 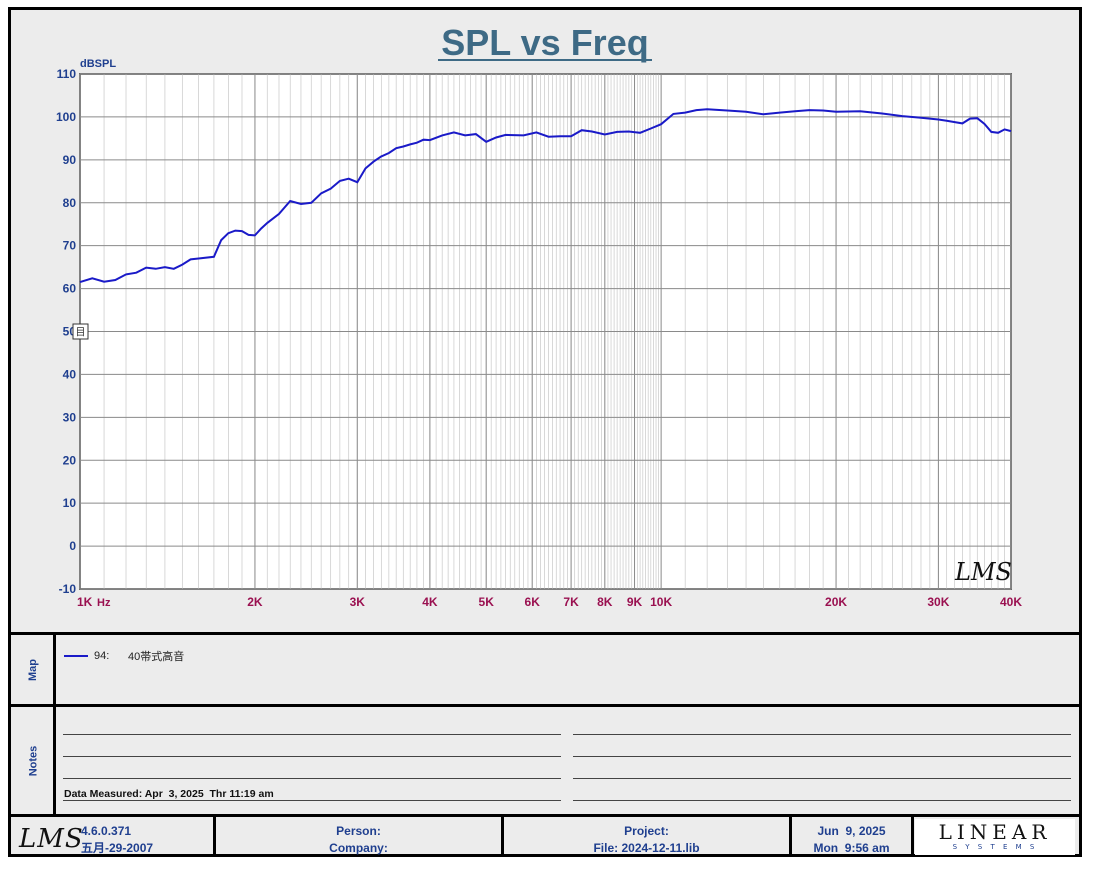 What do you see at coordinates (358, 602) in the screenshot?
I see `x-tick-label: 3K` at bounding box center [358, 602].